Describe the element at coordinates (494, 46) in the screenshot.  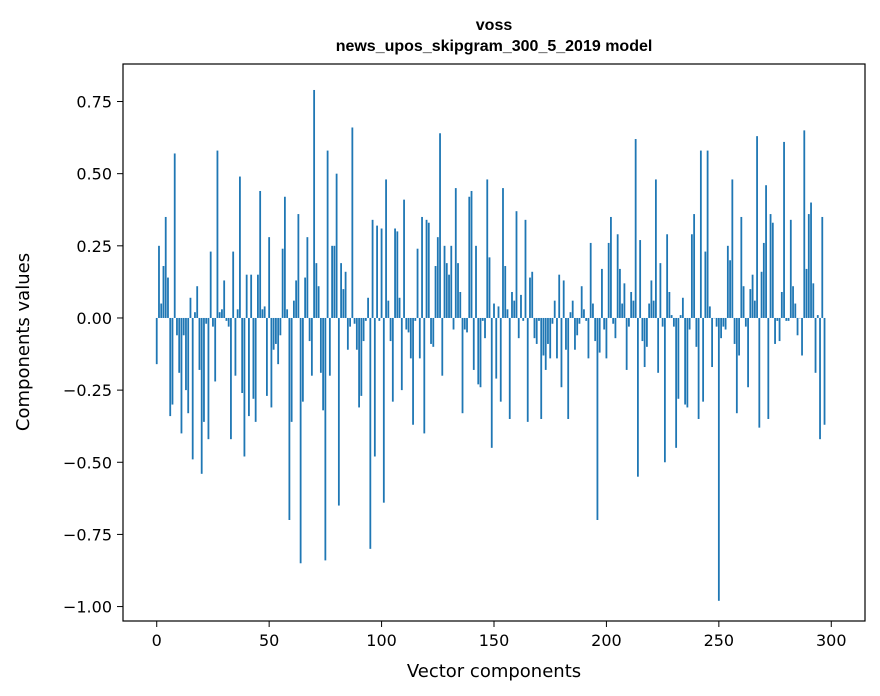
I see `chart-subtitle: news_upos_skipgram_300_5_2019 model` at that location.